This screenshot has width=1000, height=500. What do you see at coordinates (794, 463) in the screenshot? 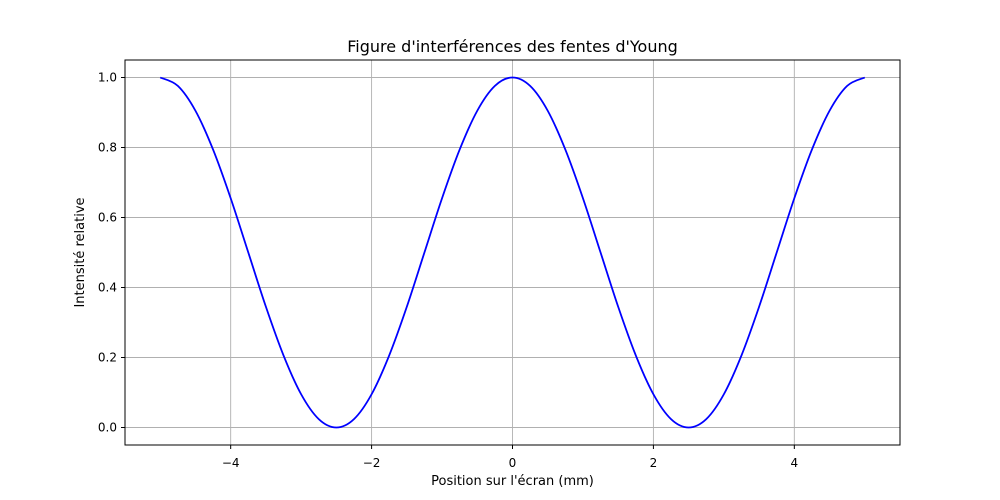
I see `x-tick-label: 4` at bounding box center [794, 463].